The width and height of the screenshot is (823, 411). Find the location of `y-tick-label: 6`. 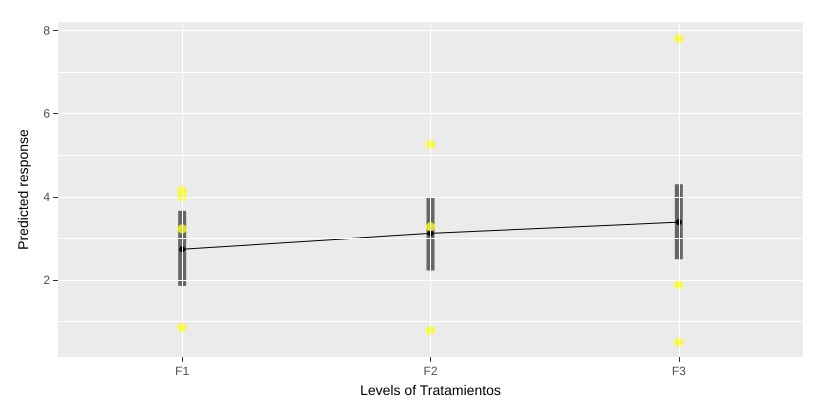

y-tick-label: 6 is located at coordinates (46, 113).